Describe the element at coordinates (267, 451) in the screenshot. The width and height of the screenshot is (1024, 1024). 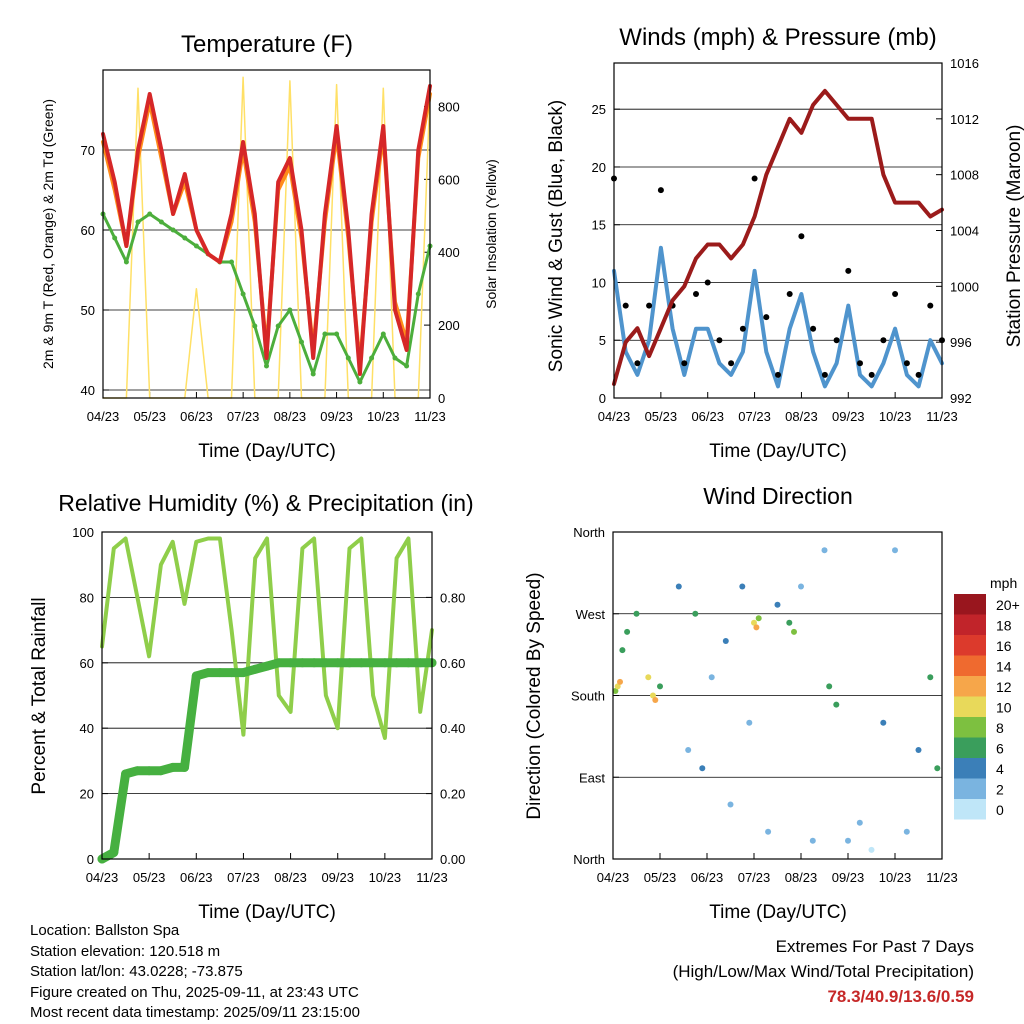
I see `temperature-xlabel: Time (Day/UTC)` at that location.